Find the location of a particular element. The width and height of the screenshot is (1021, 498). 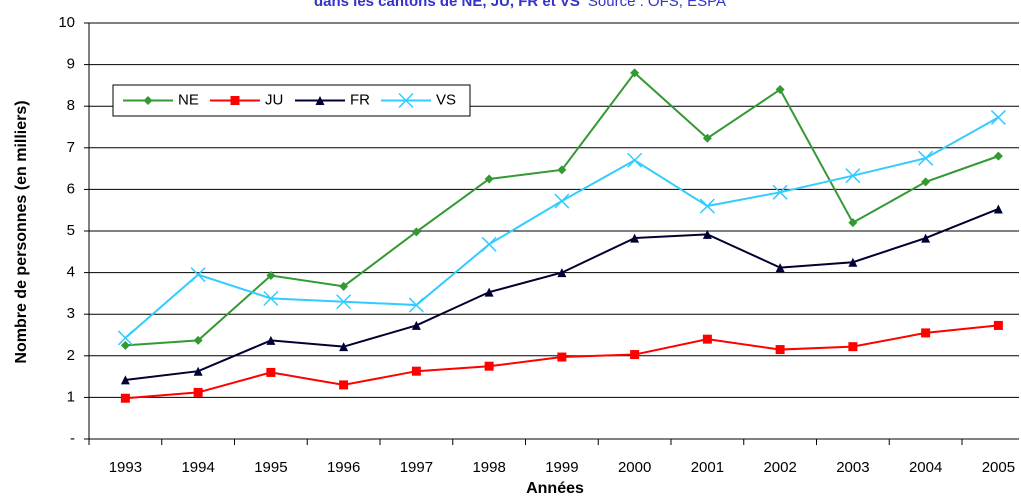

x-tick-label: 1996 is located at coordinates (343, 467).